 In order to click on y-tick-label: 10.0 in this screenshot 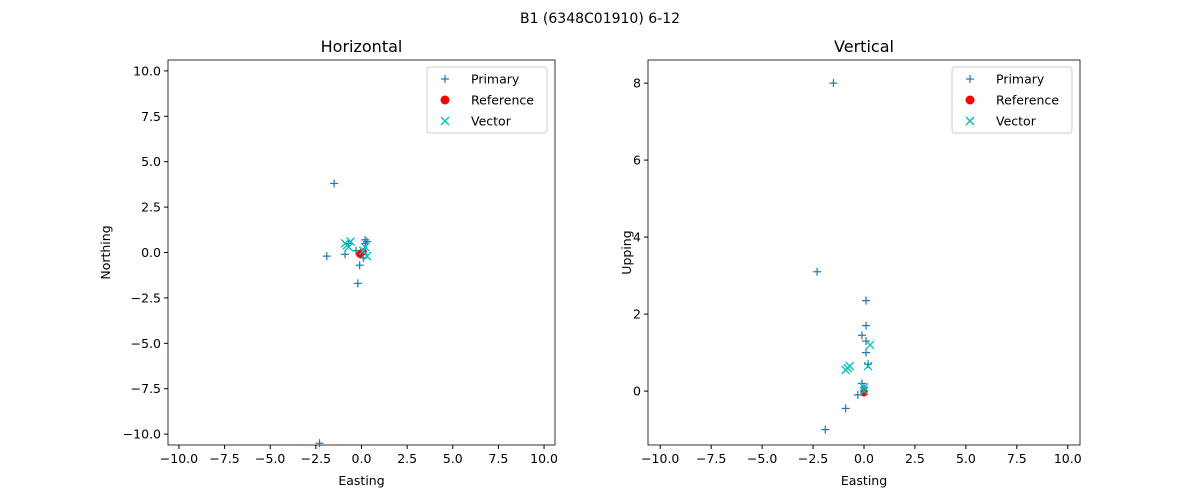, I will do `click(147, 70)`.